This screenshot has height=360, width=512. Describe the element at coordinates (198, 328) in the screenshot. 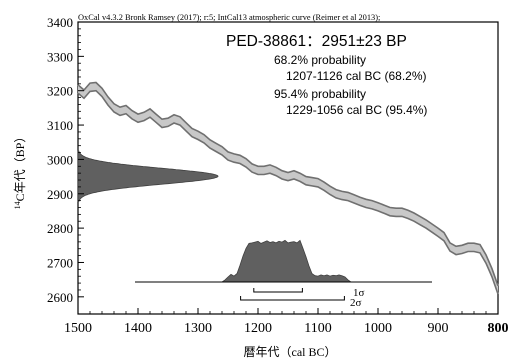

I see `x-tick-label: 1300` at that location.